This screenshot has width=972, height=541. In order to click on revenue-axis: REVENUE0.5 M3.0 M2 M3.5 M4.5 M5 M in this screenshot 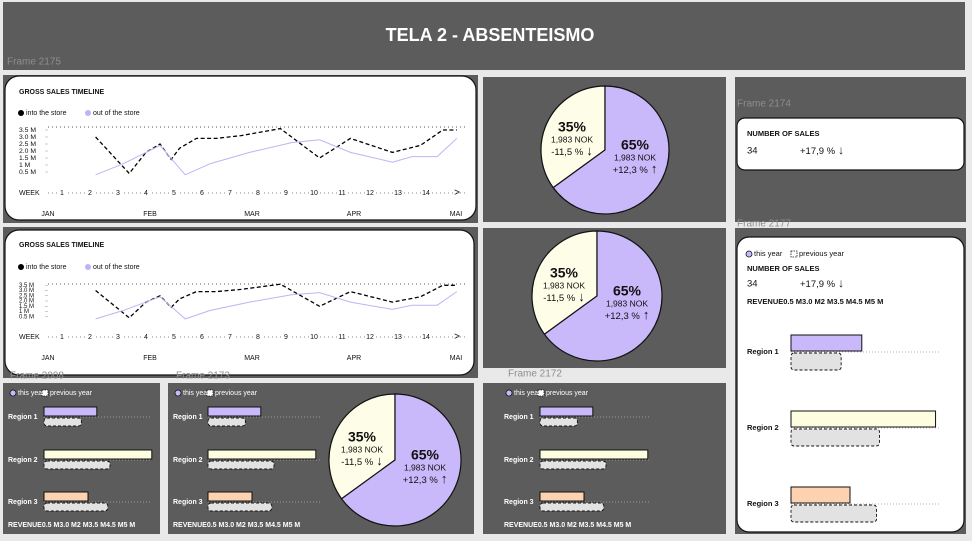, I will do `click(815, 301)`.